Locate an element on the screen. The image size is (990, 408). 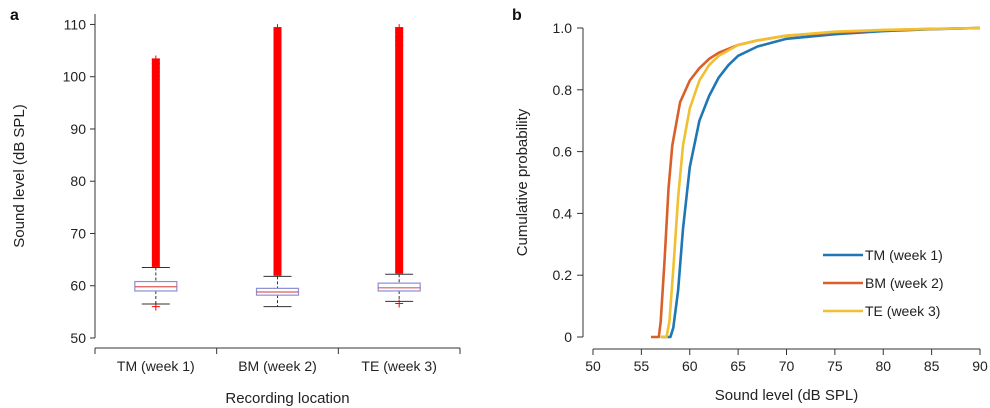
x-tick-label: BM (week 2) is located at coordinates (277, 366).